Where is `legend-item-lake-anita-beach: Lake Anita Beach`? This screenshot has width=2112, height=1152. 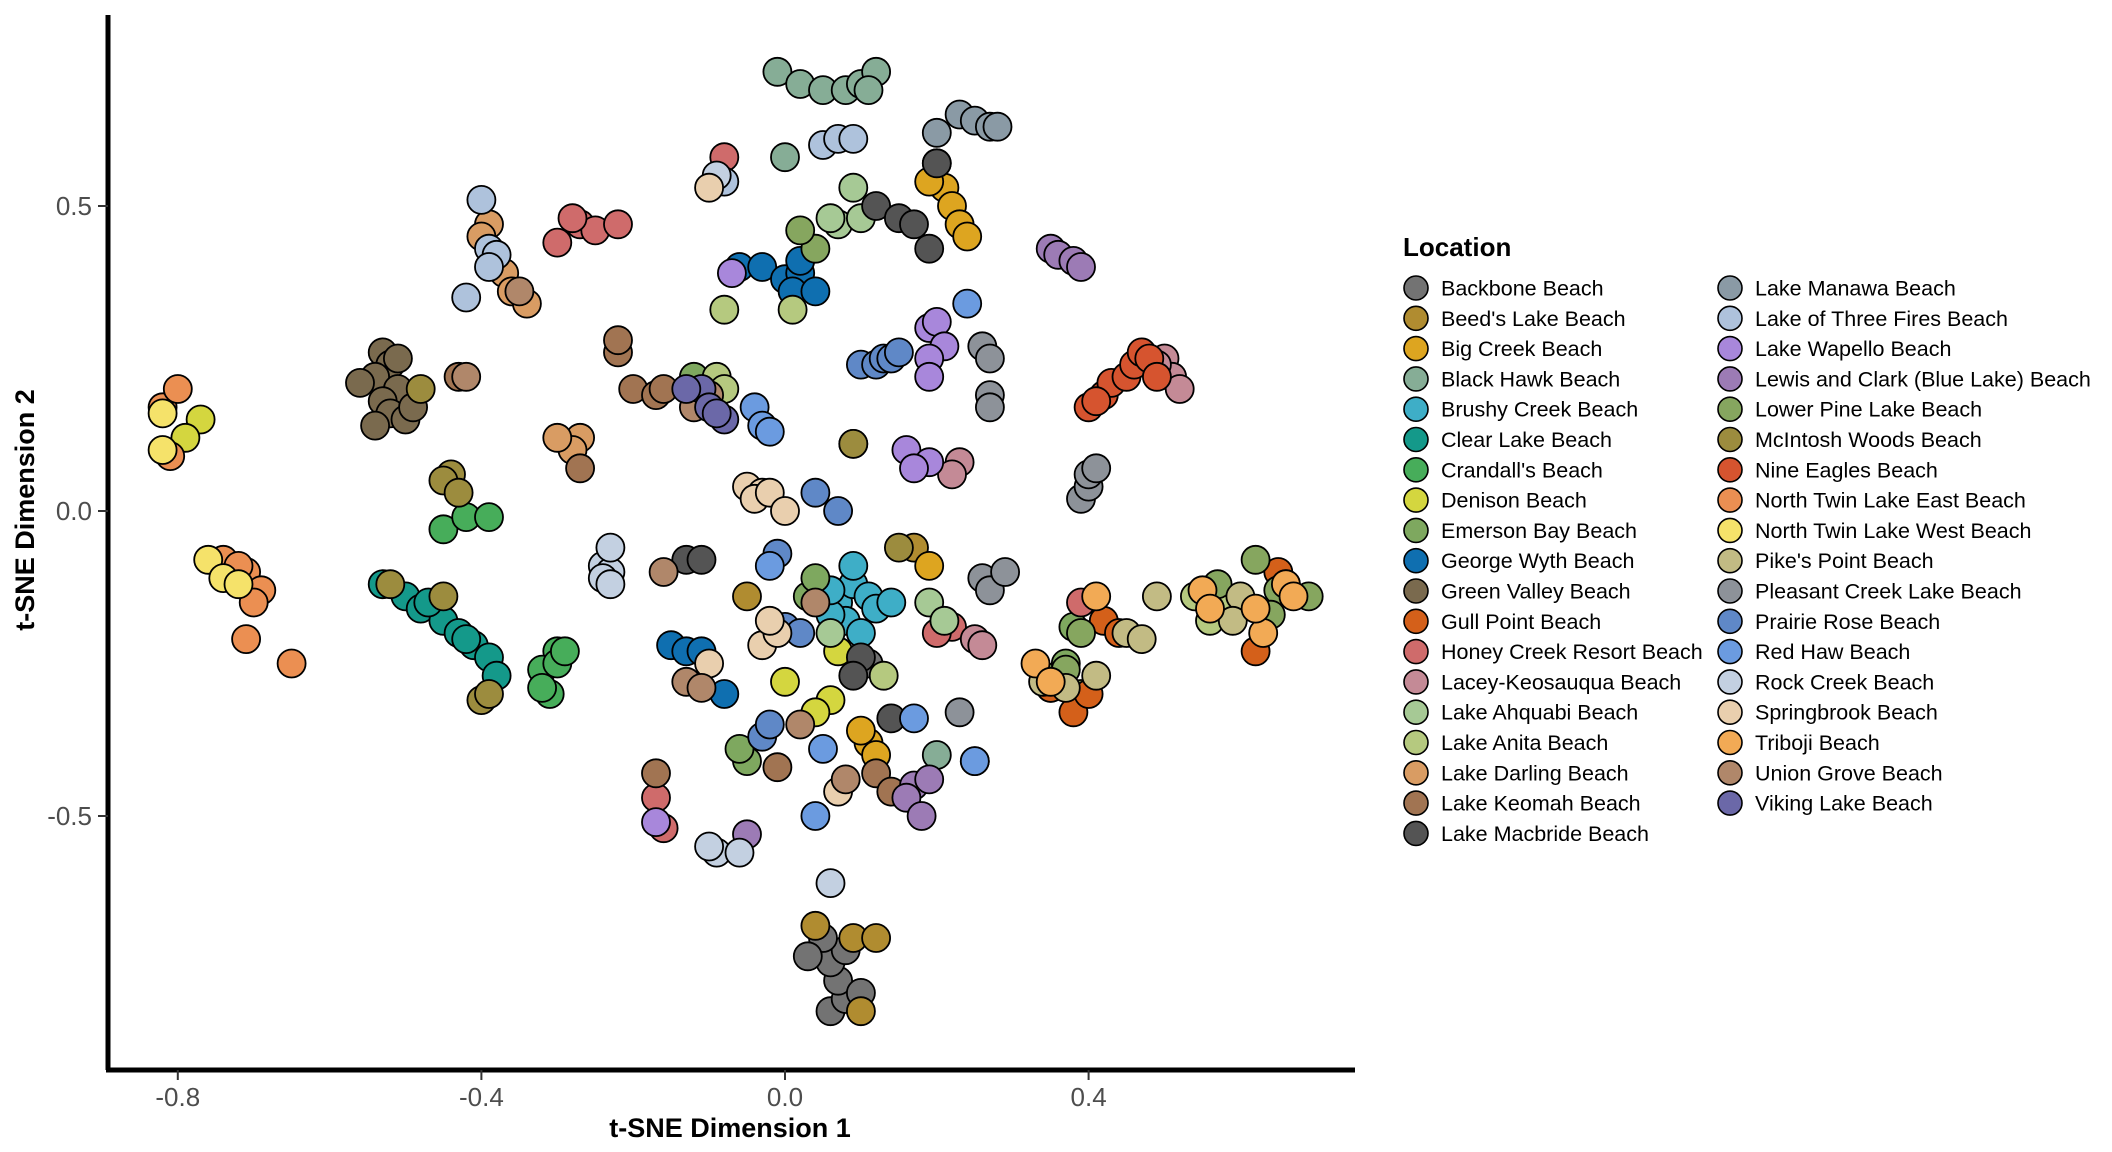 legend-item-lake-anita-beach: Lake Anita Beach is located at coordinates (1505, 742).